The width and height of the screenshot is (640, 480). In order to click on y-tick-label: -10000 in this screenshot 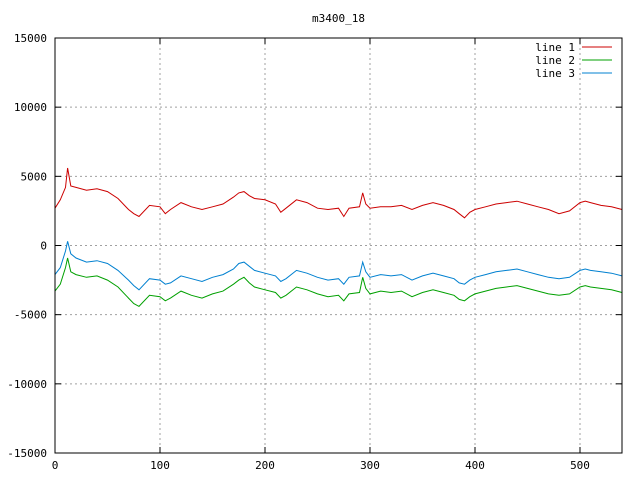, I will do `click(27, 384)`.